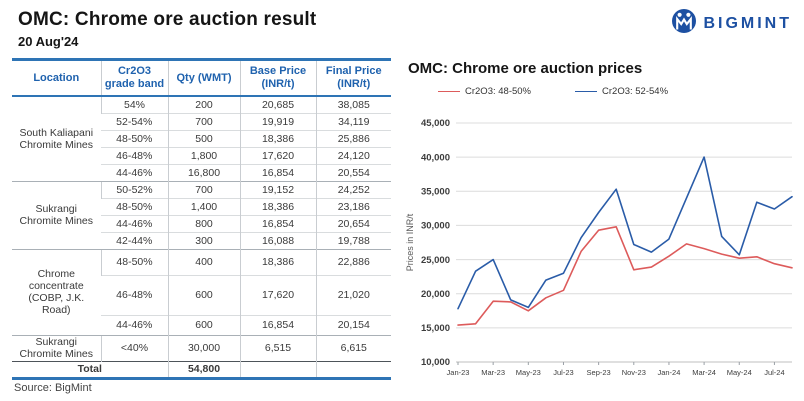 This screenshot has height=401, width=804. Describe the element at coordinates (353, 121) in the screenshot. I see `final-price-cell: 34,119` at that location.